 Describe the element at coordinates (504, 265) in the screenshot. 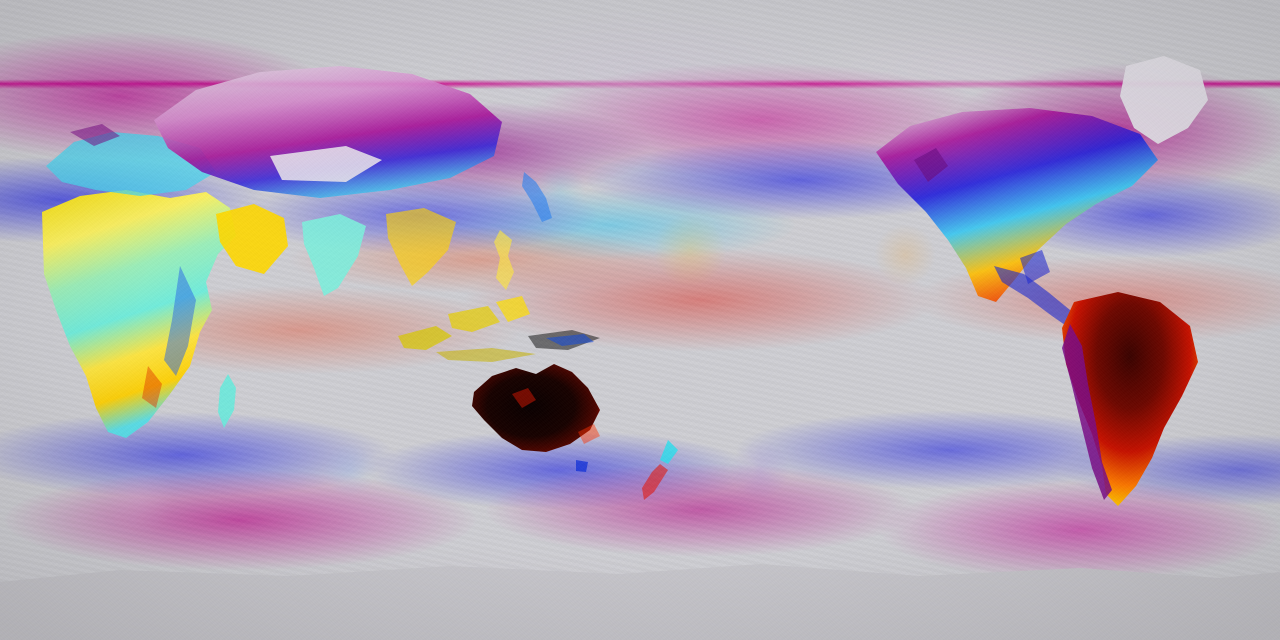

I see `landmass-philippines` at that location.